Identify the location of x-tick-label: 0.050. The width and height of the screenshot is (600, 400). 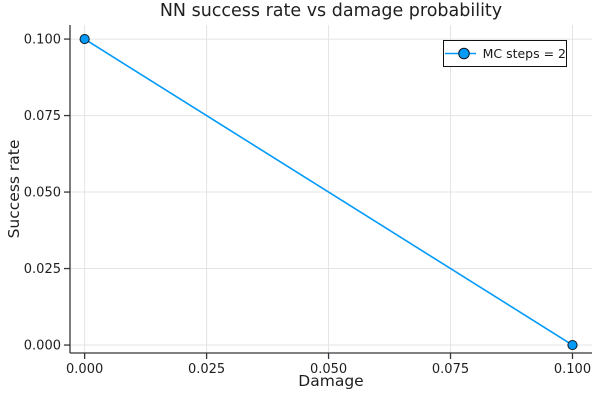
(328, 369).